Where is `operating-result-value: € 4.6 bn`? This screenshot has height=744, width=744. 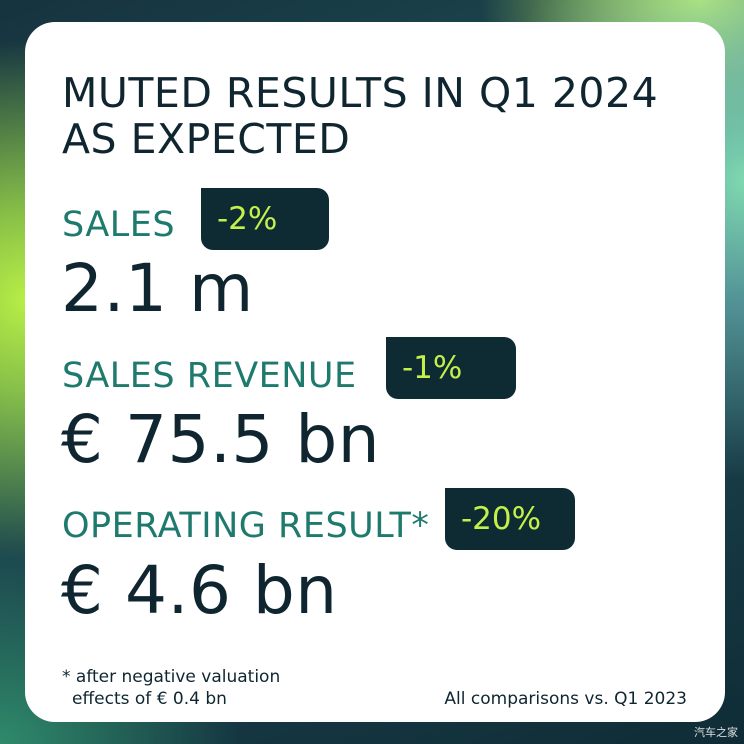 operating-result-value: € 4.6 bn is located at coordinates (199, 590).